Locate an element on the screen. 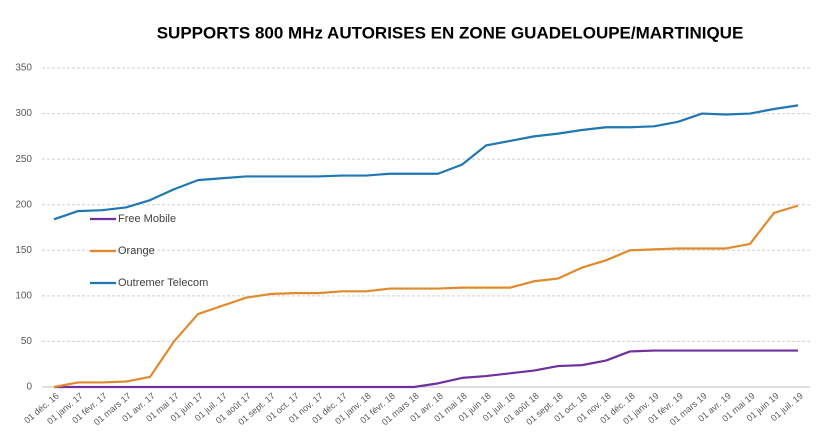 This screenshot has height=432, width=819. y-tick-label: 350 is located at coordinates (23, 68).